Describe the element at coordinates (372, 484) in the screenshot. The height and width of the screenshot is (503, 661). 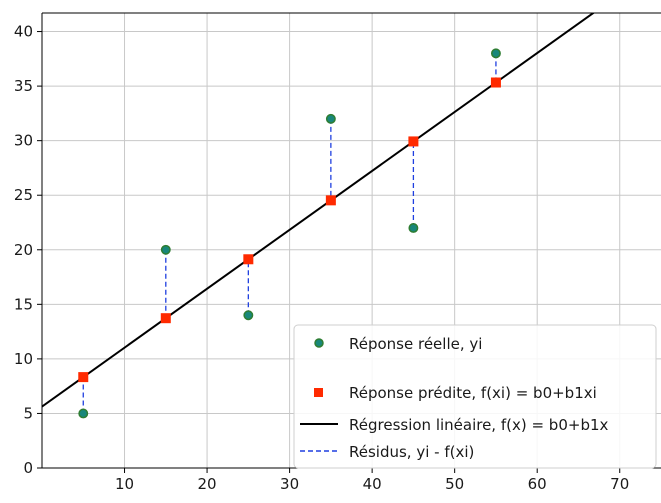
I see `x-tick-label: 40` at that location.